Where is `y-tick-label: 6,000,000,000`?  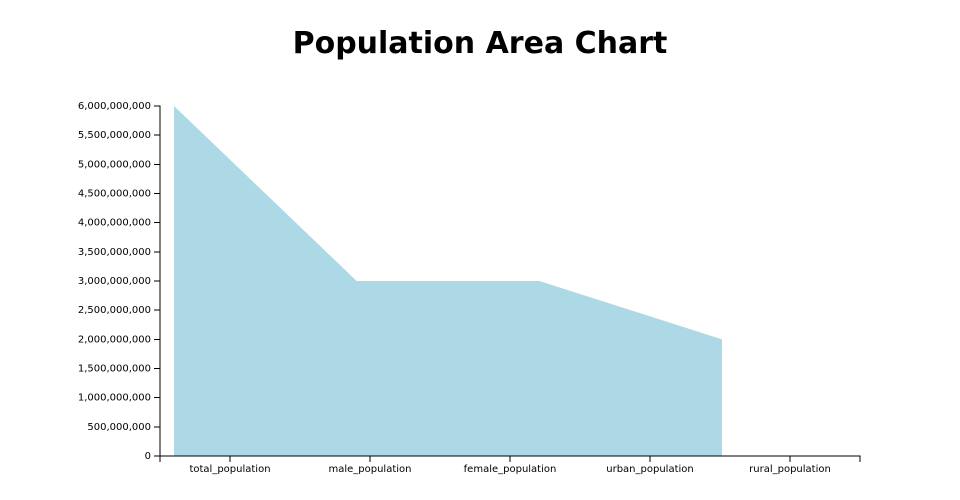
y-tick-label: 6,000,000,000 is located at coordinates (114, 106).